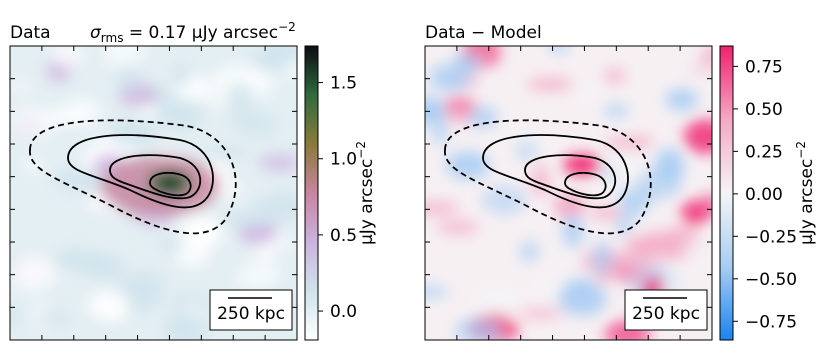 The image size is (830, 360). What do you see at coordinates (287, 27) in the screenshot?
I see `subtitle-exp: −2` at bounding box center [287, 27].